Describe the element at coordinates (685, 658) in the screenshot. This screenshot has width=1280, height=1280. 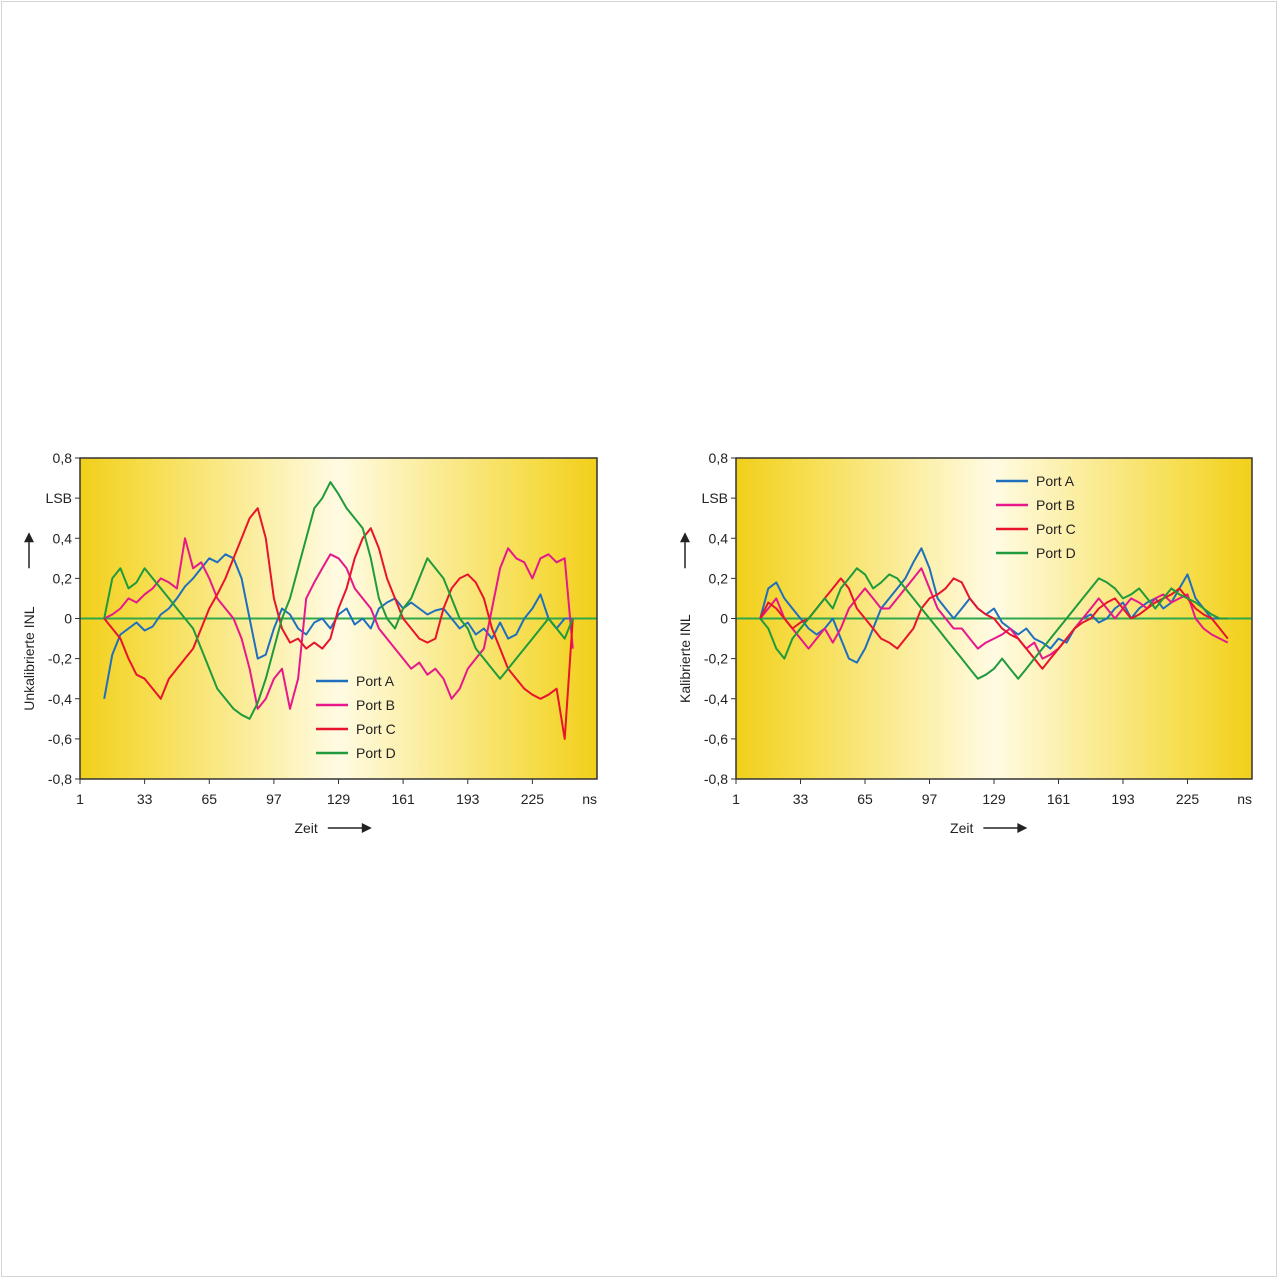
I see `y-axis-label: Kalibrierte INL` at that location.